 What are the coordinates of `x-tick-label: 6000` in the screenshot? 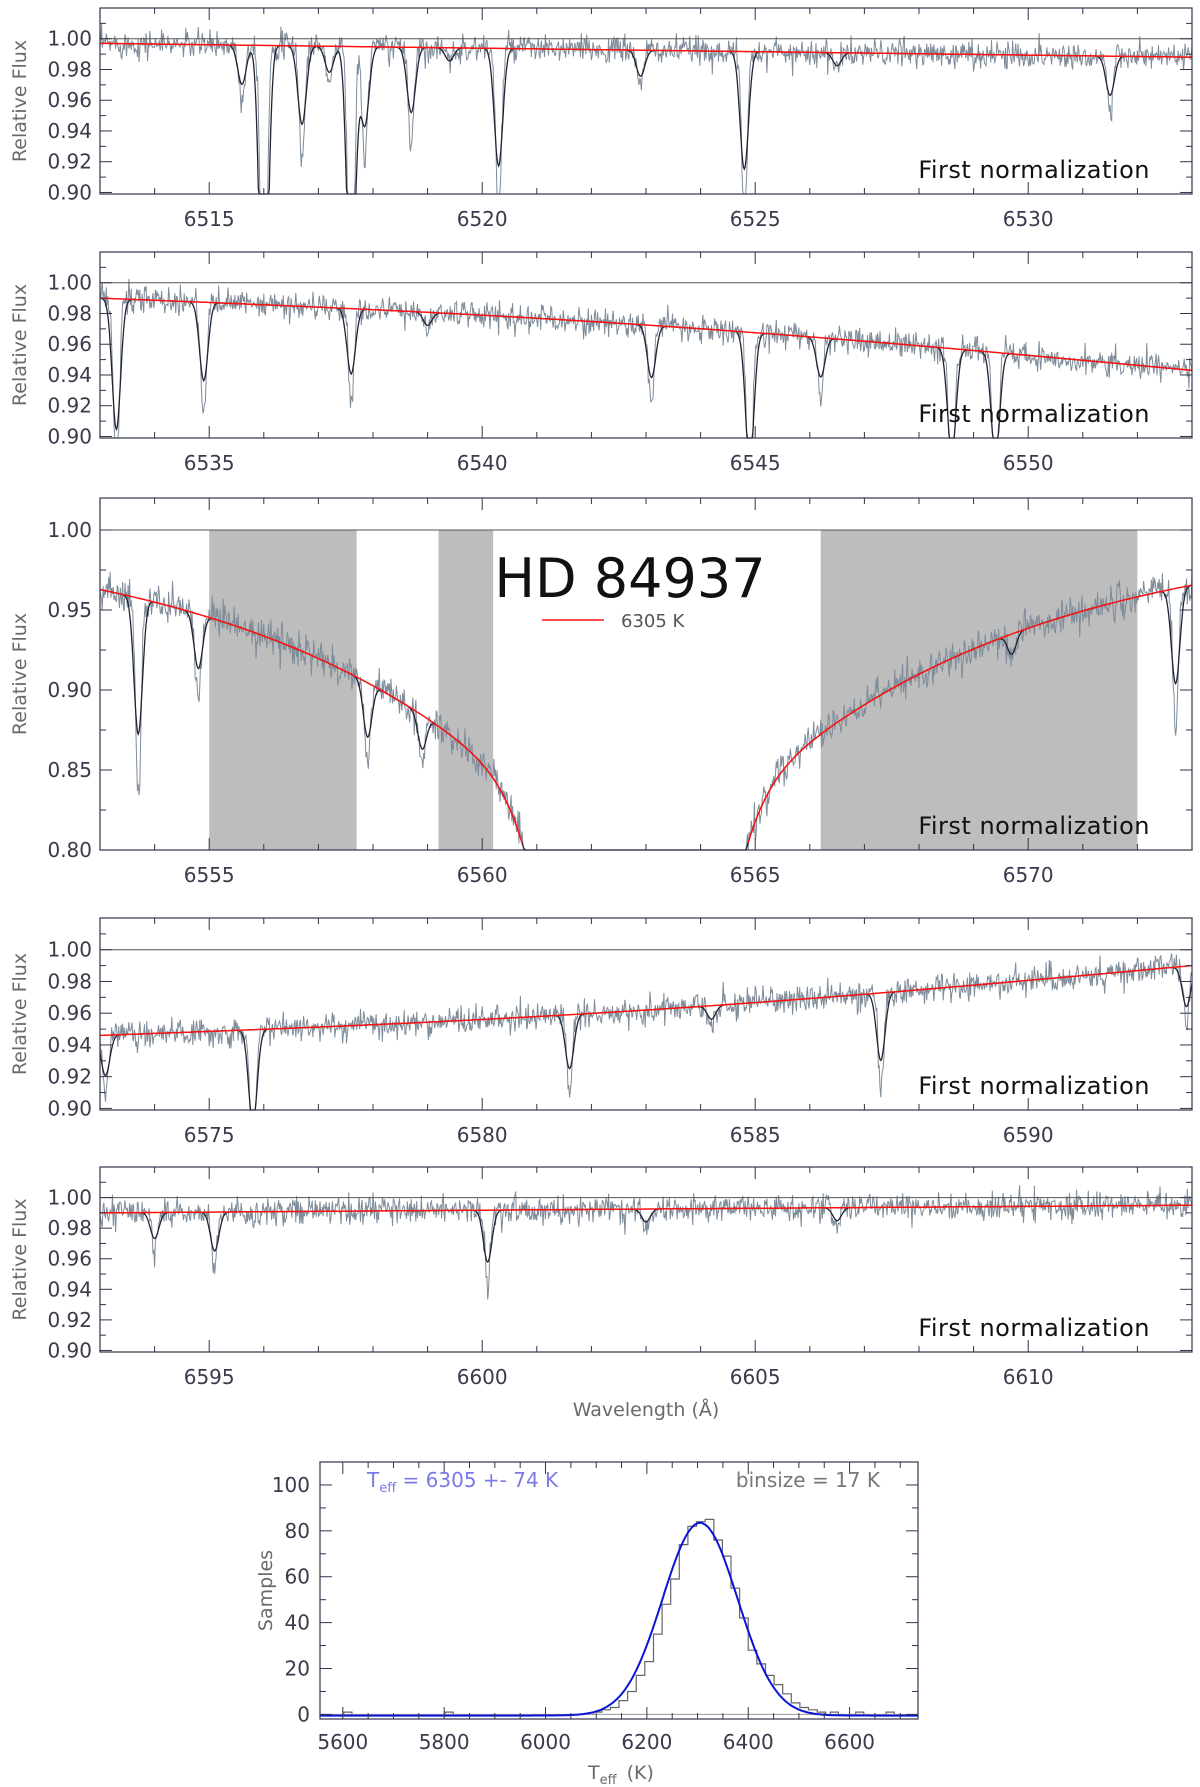 It's located at (545, 1742).